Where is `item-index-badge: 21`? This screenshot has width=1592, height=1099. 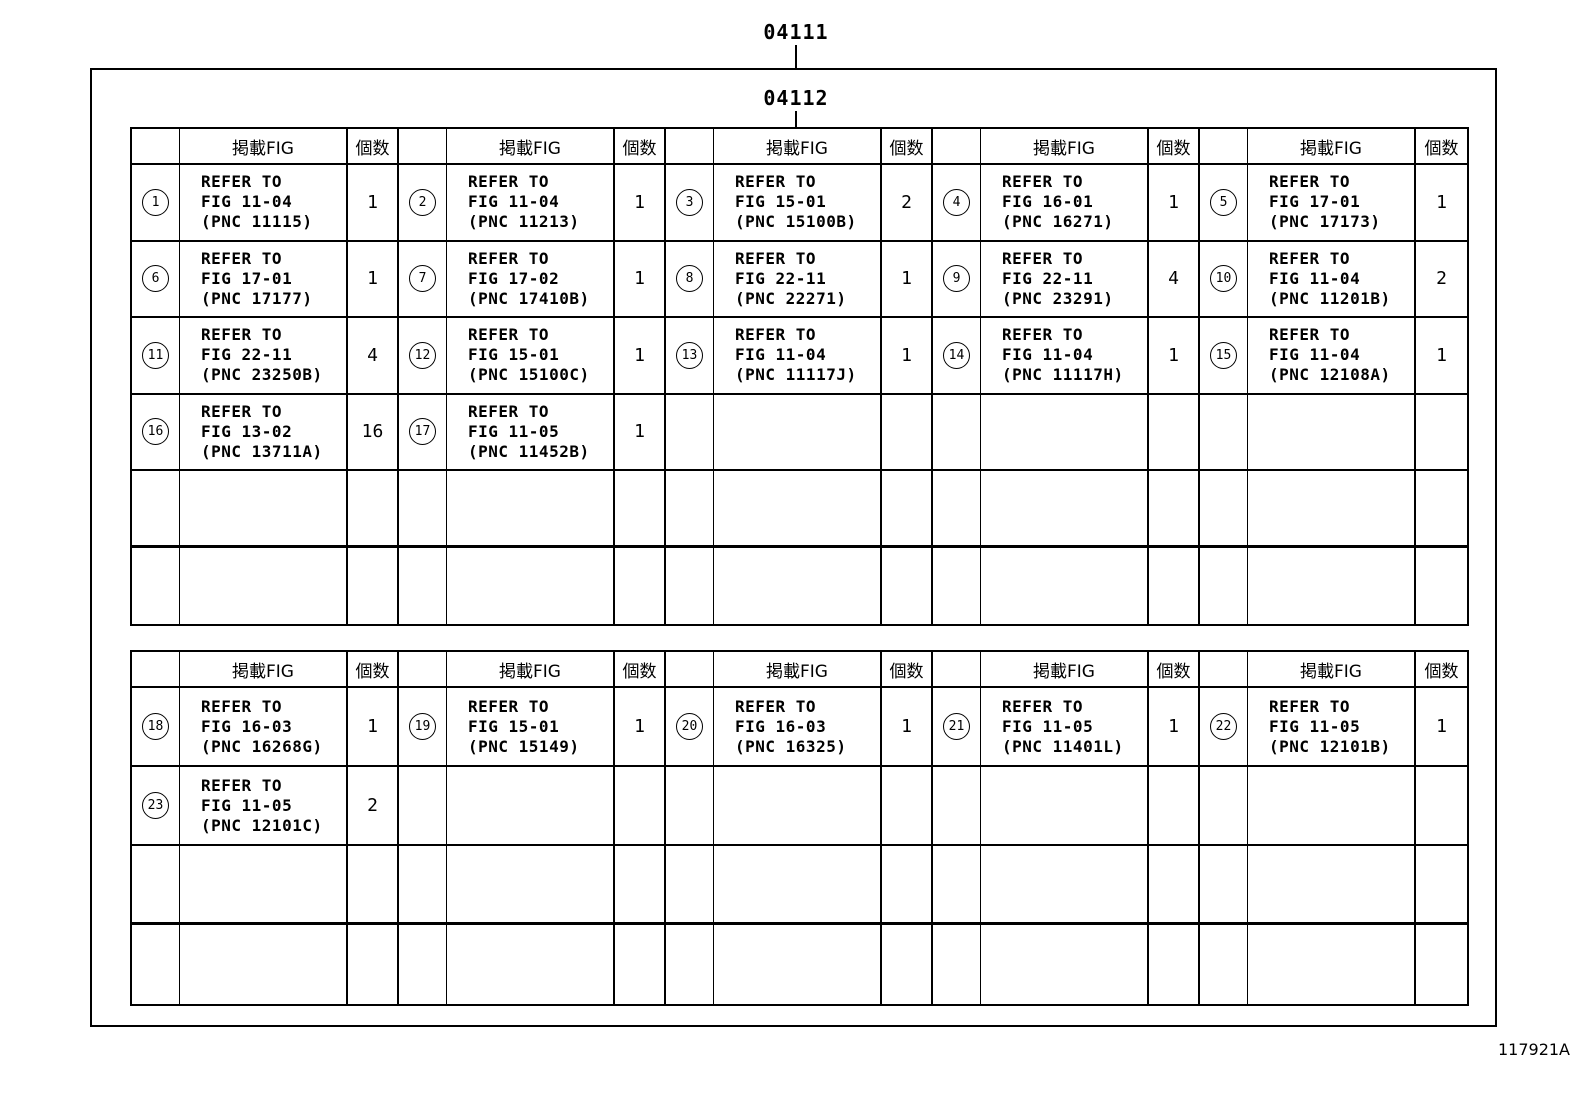 item-index-badge: 21 is located at coordinates (956, 726).